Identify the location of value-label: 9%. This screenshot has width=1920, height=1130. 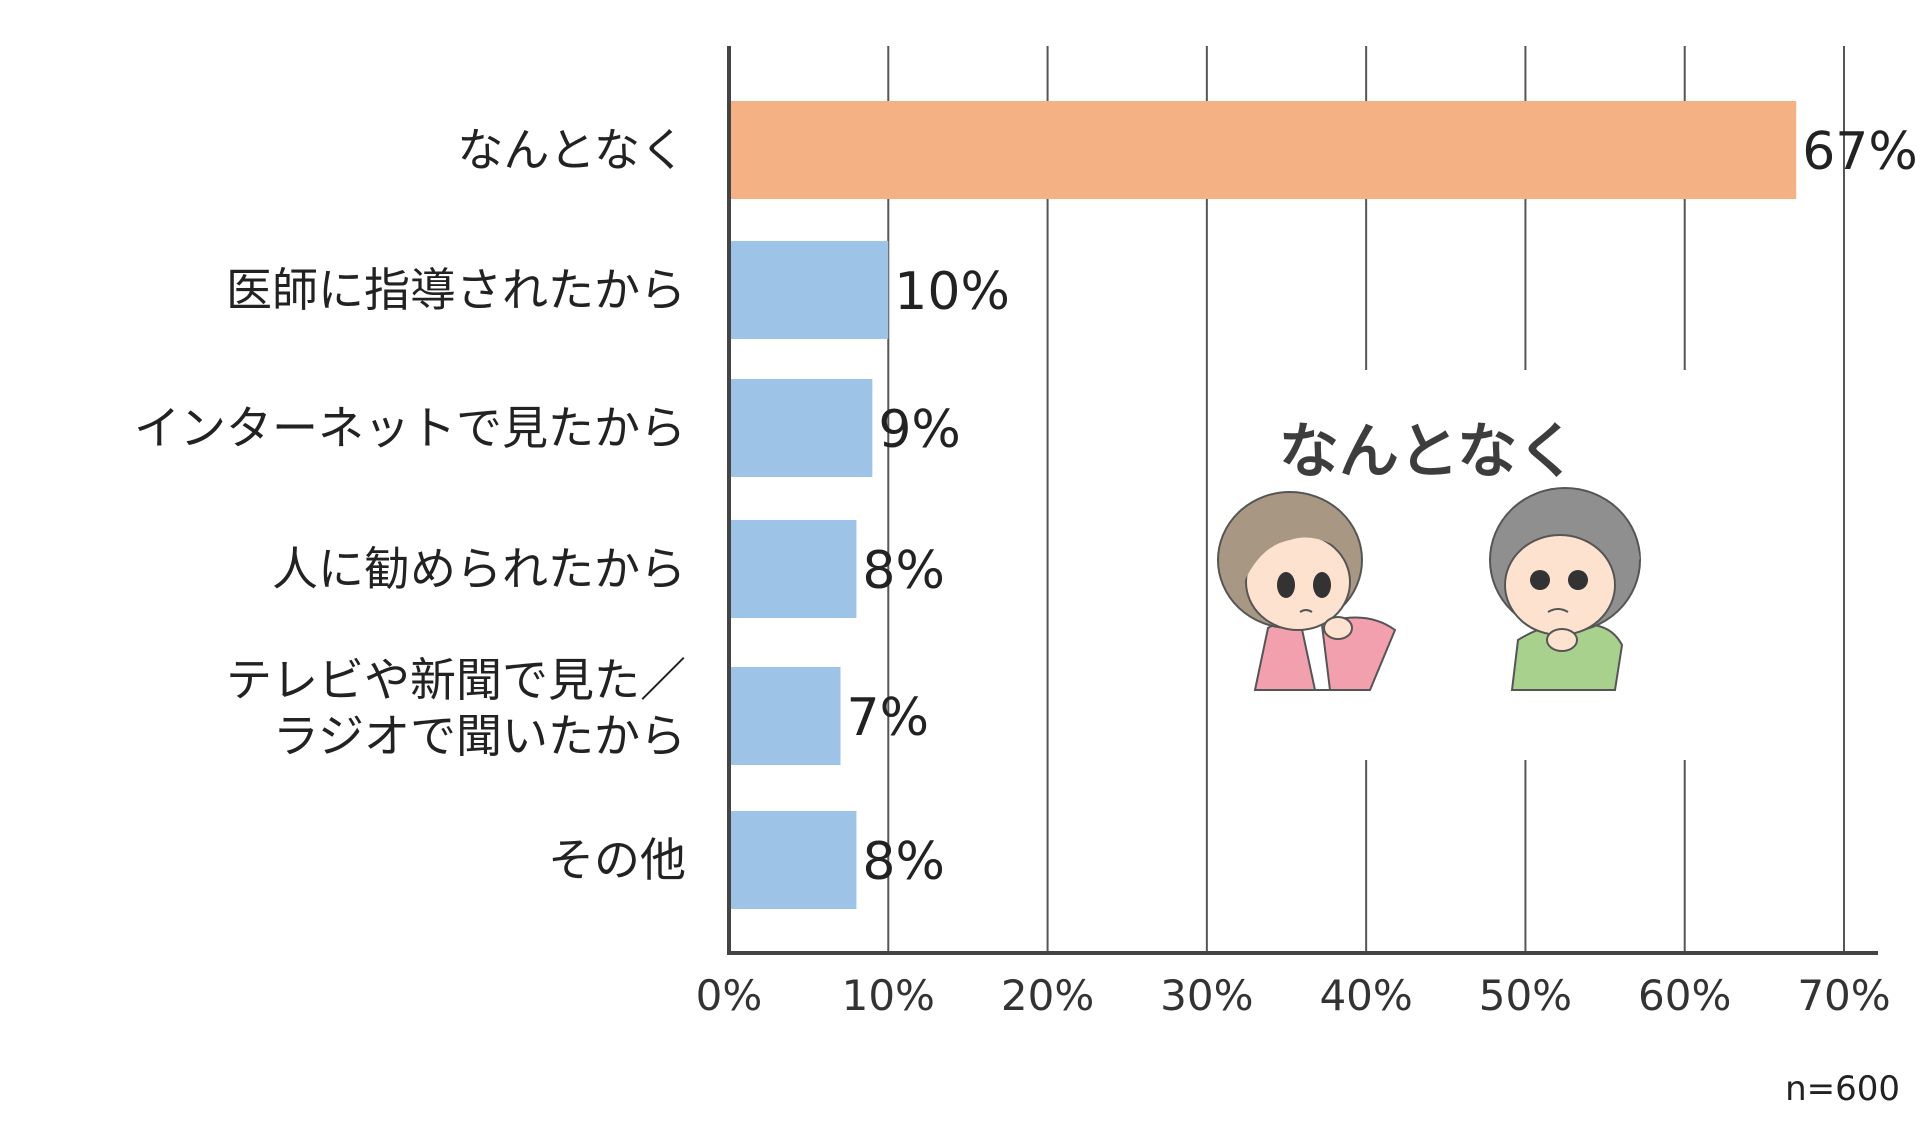
(919, 430).